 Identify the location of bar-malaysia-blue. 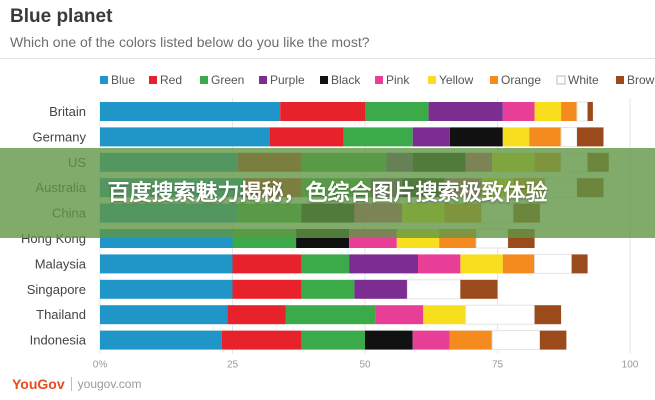
(166, 264).